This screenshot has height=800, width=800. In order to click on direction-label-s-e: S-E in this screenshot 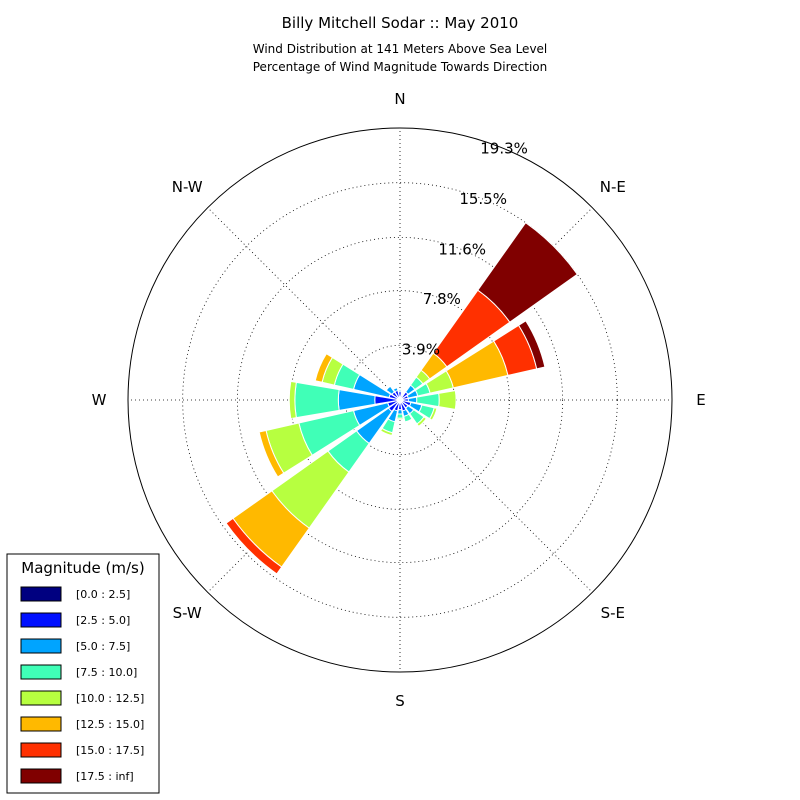, I will do `click(613, 613)`.